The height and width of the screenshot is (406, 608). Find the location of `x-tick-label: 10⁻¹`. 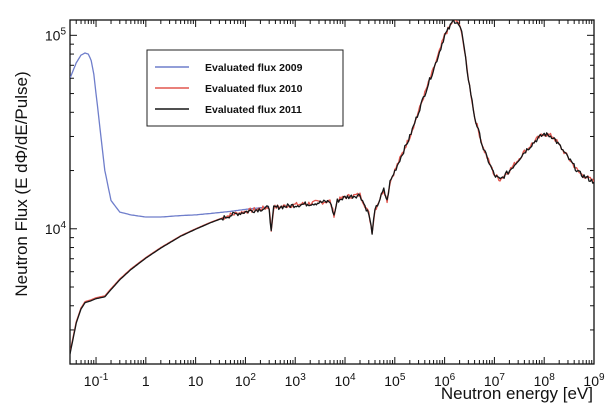

x-tick-label: 10⁻¹ is located at coordinates (96, 380).